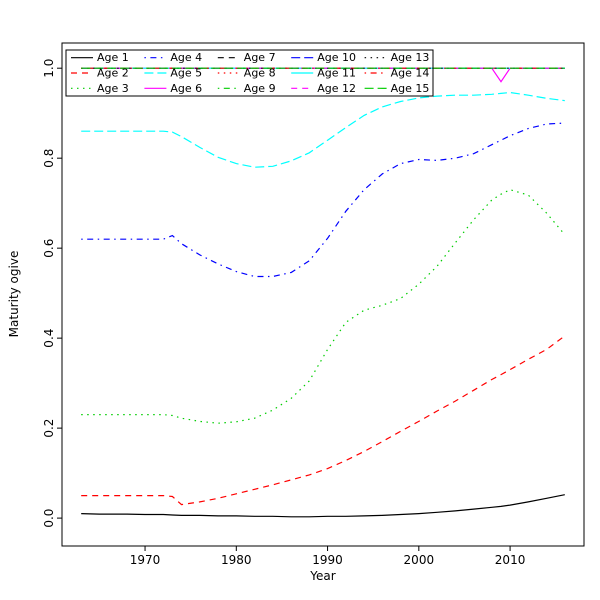  I want to click on legend-label-age-6: Age 6, so click(186, 88).